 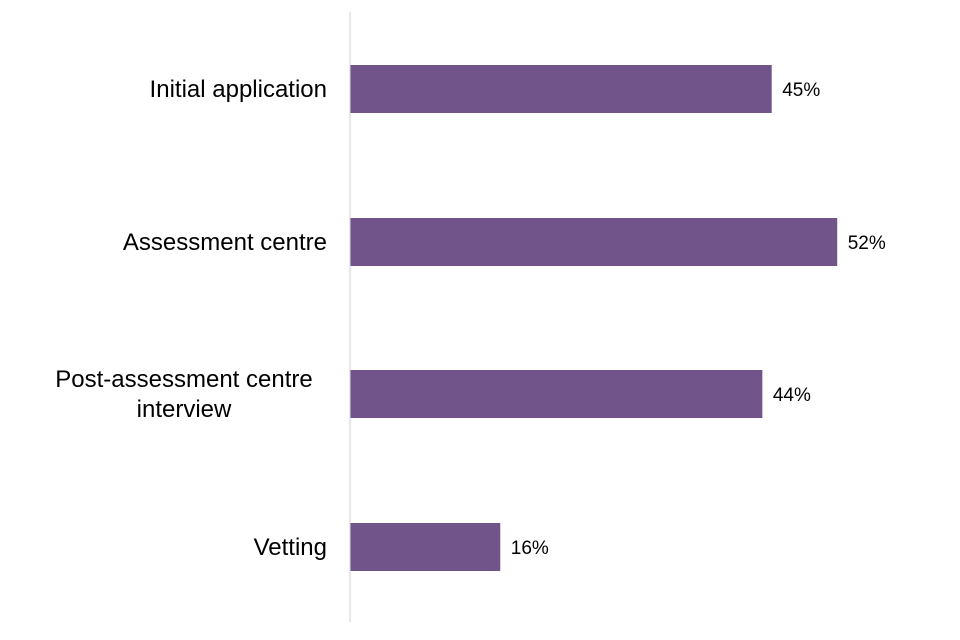 What do you see at coordinates (183, 379) in the screenshot?
I see `category-label-line: Post-assessment centre` at bounding box center [183, 379].